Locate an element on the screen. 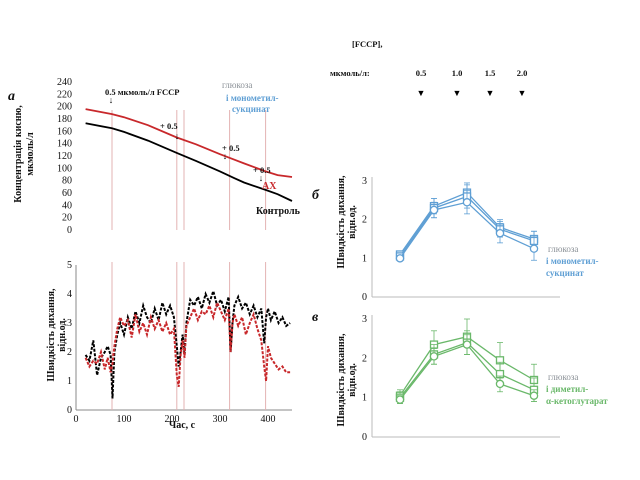 This screenshot has height=480, width=640. trace-y-axis-label-line2: відн.од. is located at coordinates (62, 335).